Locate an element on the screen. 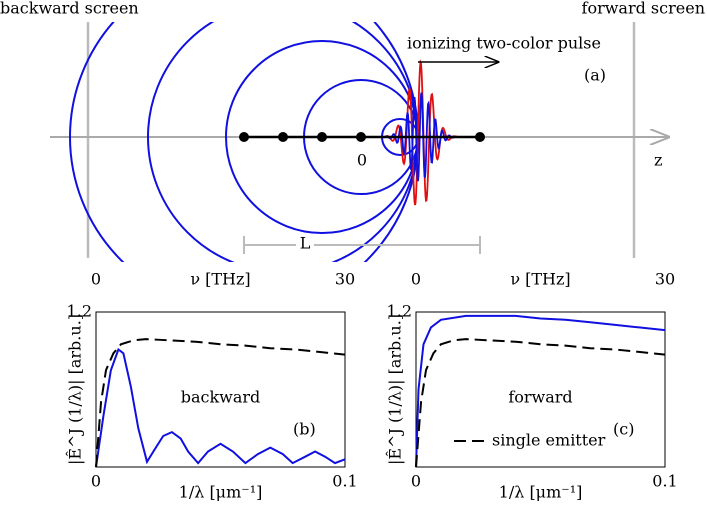  label-bg is located at coordinates (305, 244).